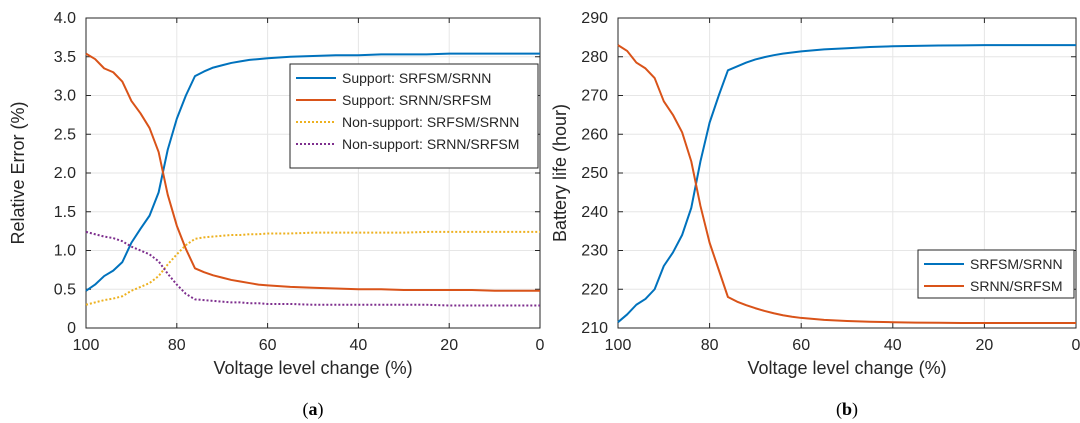 Image resolution: width=1080 pixels, height=423 pixels. What do you see at coordinates (71, 328) in the screenshot?
I see `y-tick-label: 0` at bounding box center [71, 328].